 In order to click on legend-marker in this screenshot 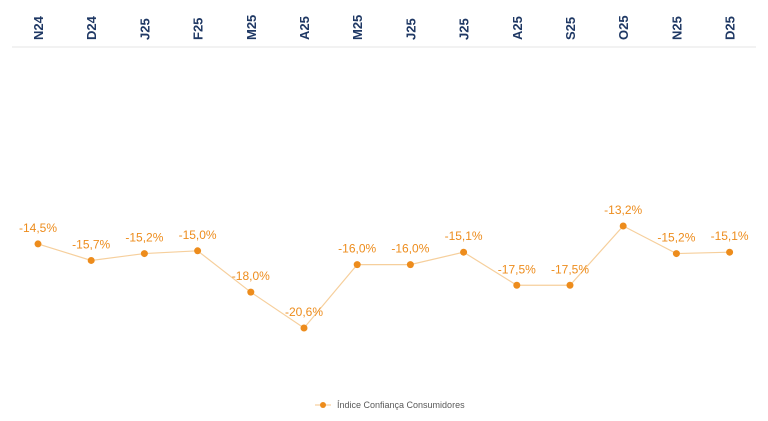, I will do `click(323, 405)`.